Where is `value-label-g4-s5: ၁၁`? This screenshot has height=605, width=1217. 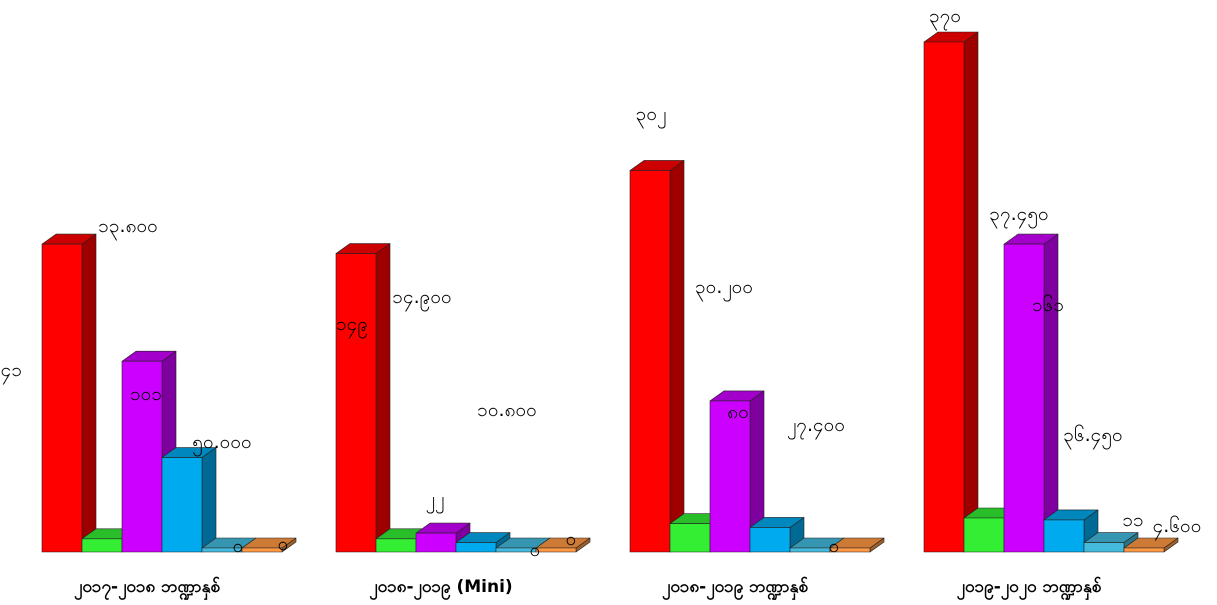 value-label-g4-s5: ၁၁ is located at coordinates (1132, 520).